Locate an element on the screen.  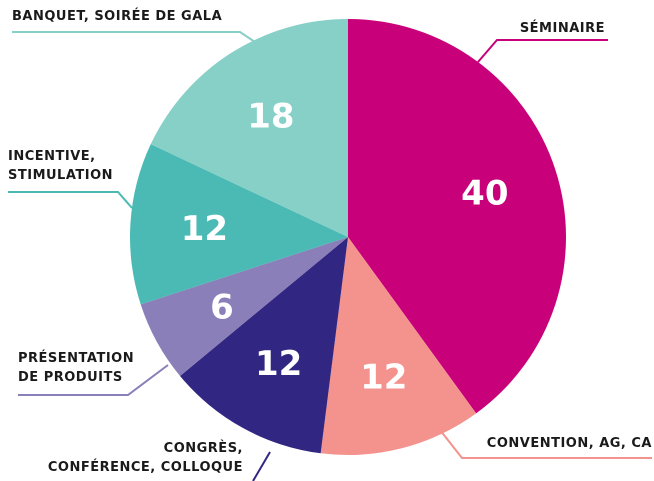
category-label: PRÉSENTATION is located at coordinates (76, 358).